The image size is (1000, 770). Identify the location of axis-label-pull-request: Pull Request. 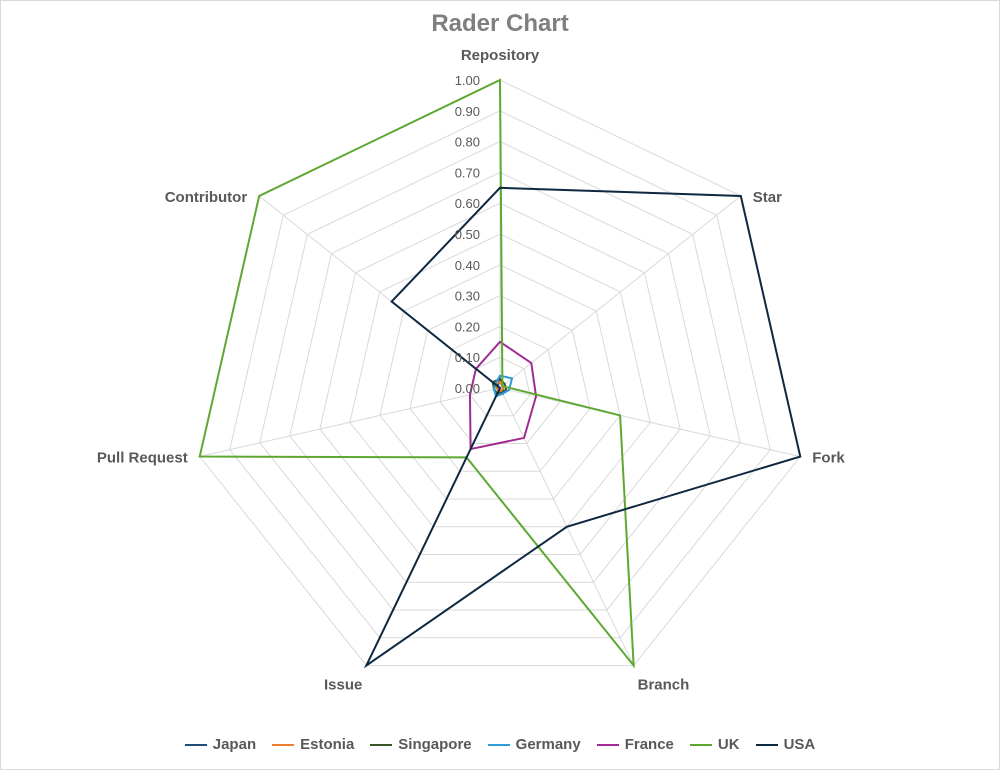
(142, 458).